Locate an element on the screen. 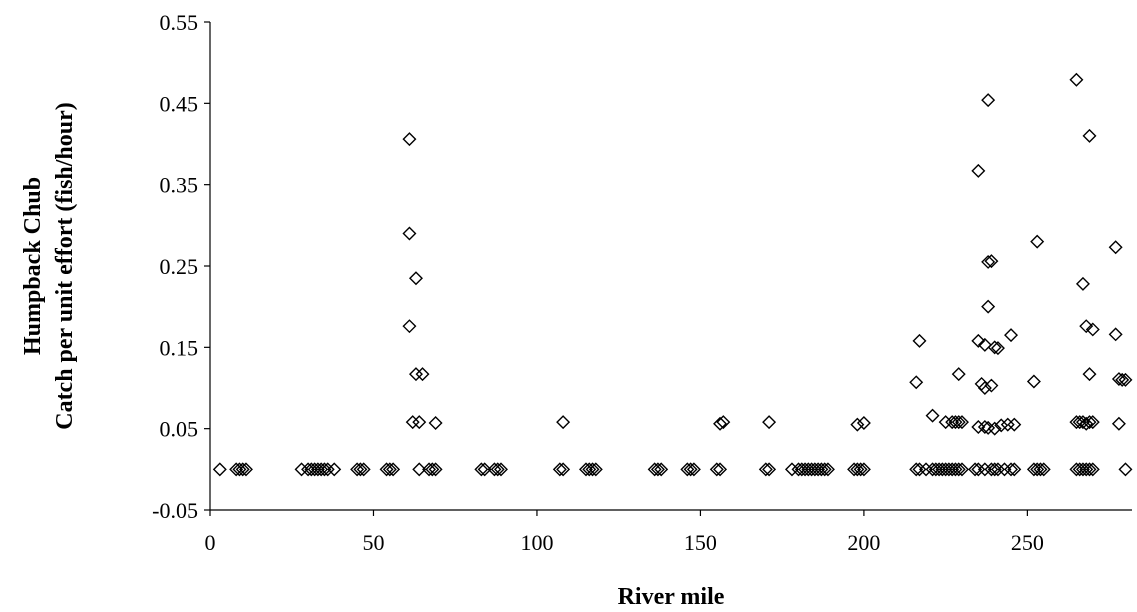 This screenshot has height=612, width=1137. y-axis-ticks: -0.05 0.05 0.15 0.25 0.35 0.45 0.55 is located at coordinates (181, 266).